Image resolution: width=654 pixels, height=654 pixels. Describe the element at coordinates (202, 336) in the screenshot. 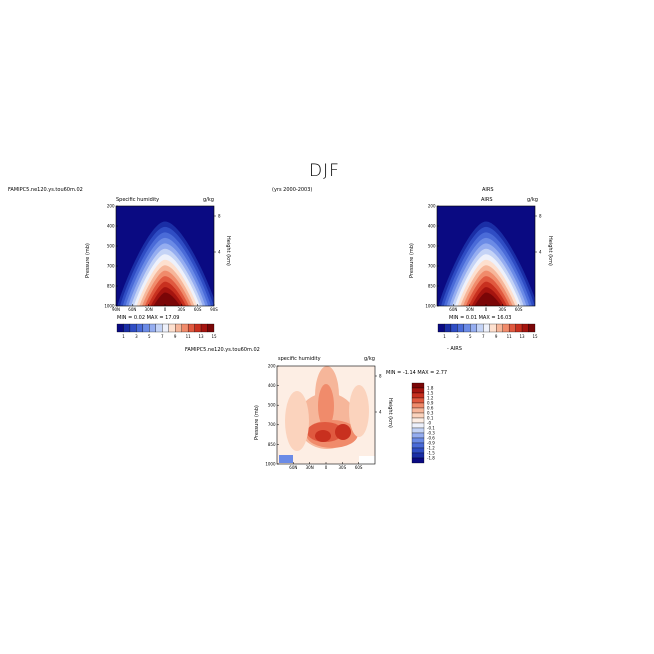

I see `cb1-tick-label: 13` at that location.